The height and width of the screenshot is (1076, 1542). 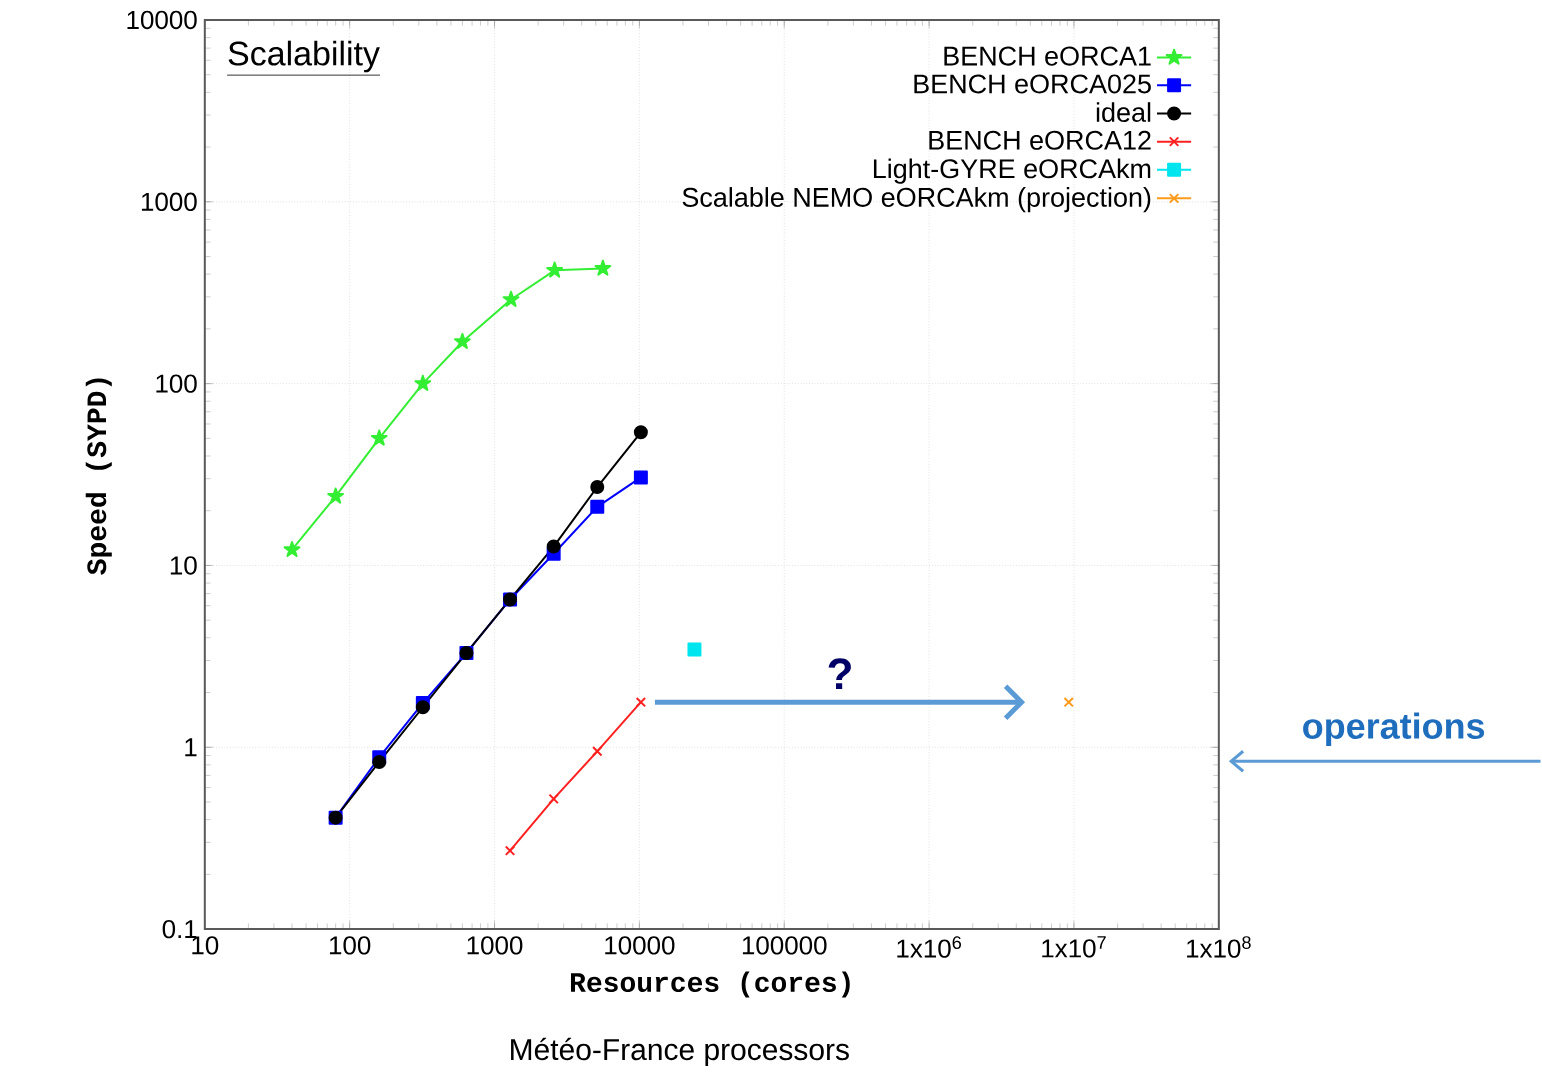 What do you see at coordinates (162, 20) in the screenshot?
I see `y-tick-label: 10000` at bounding box center [162, 20].